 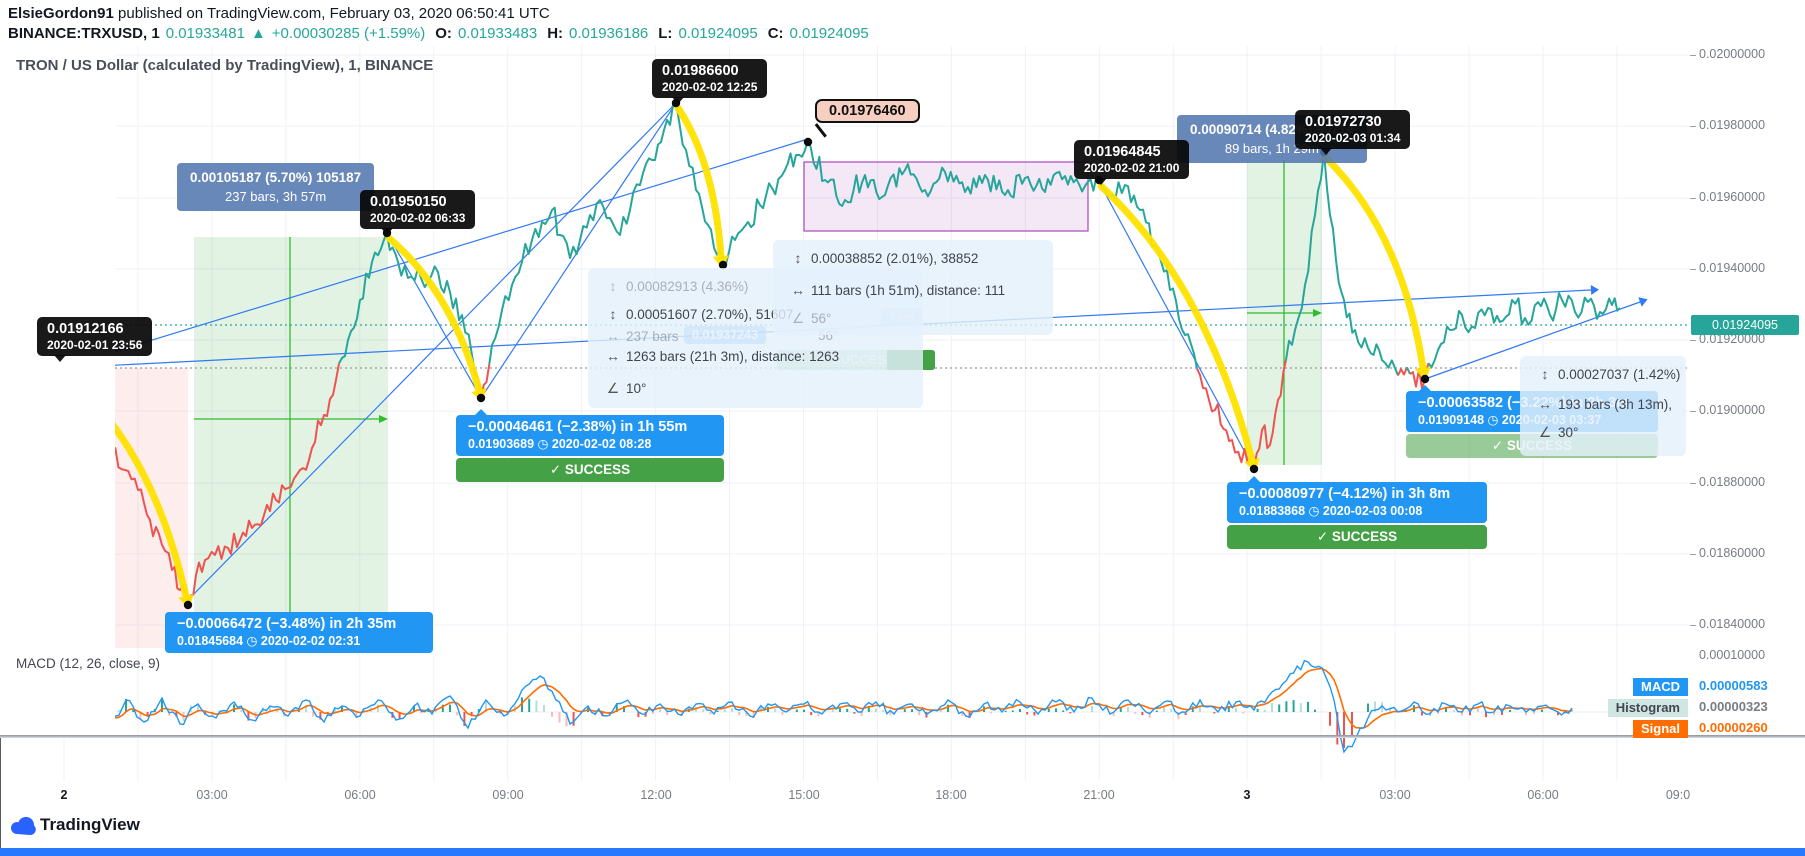 I want to click on price-flag-callout: 0.01976460, so click(x=867, y=118).